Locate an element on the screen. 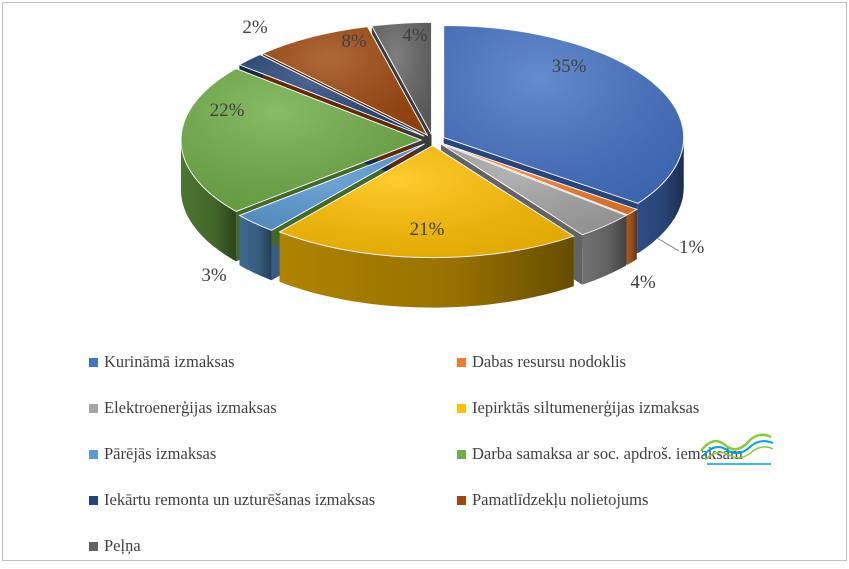  legend-item-1: Dabas resursu nodoklis is located at coordinates (643, 362).